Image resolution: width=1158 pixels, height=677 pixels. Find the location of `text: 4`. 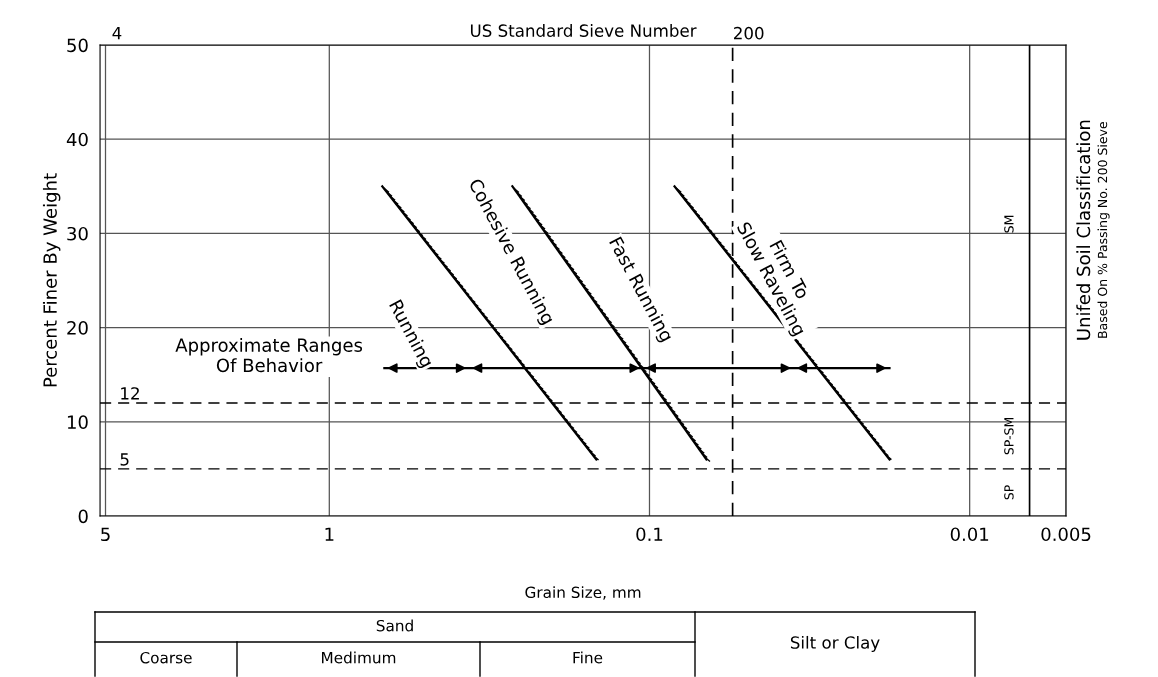

text: 4 is located at coordinates (117, 33).